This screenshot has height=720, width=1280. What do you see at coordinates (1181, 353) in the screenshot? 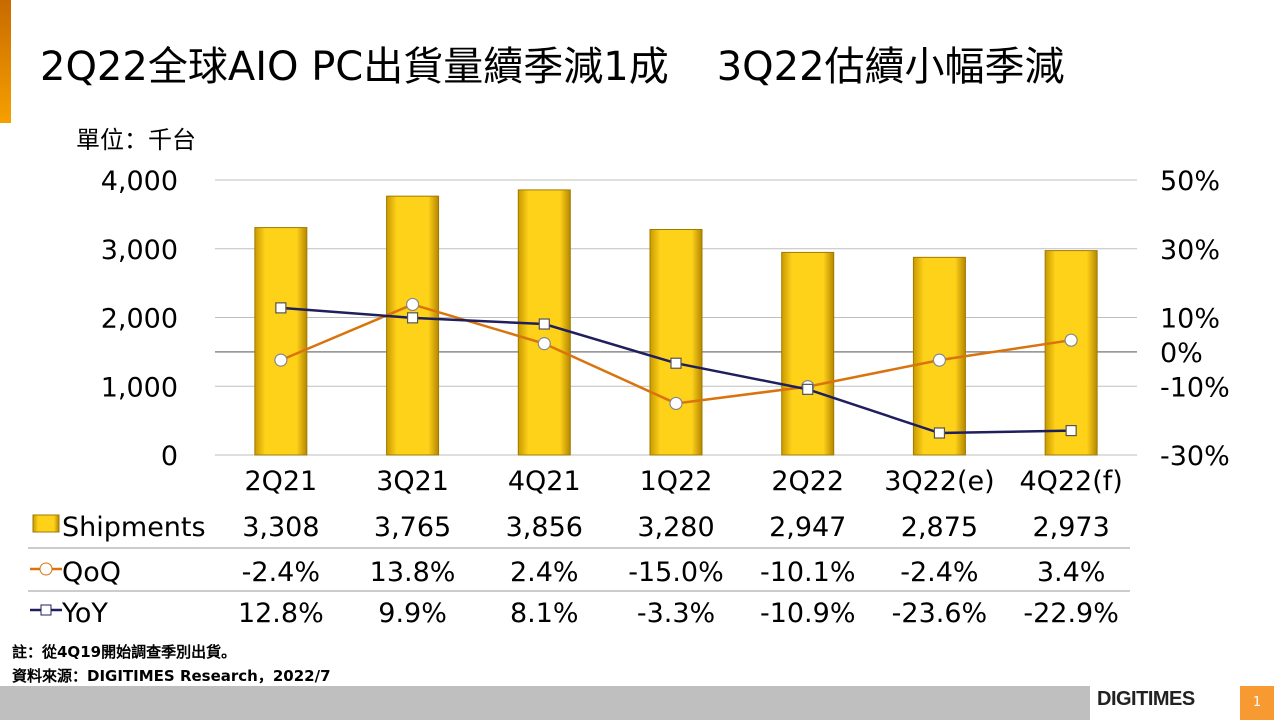
I see `right-tick-label: 0%` at bounding box center [1181, 353].